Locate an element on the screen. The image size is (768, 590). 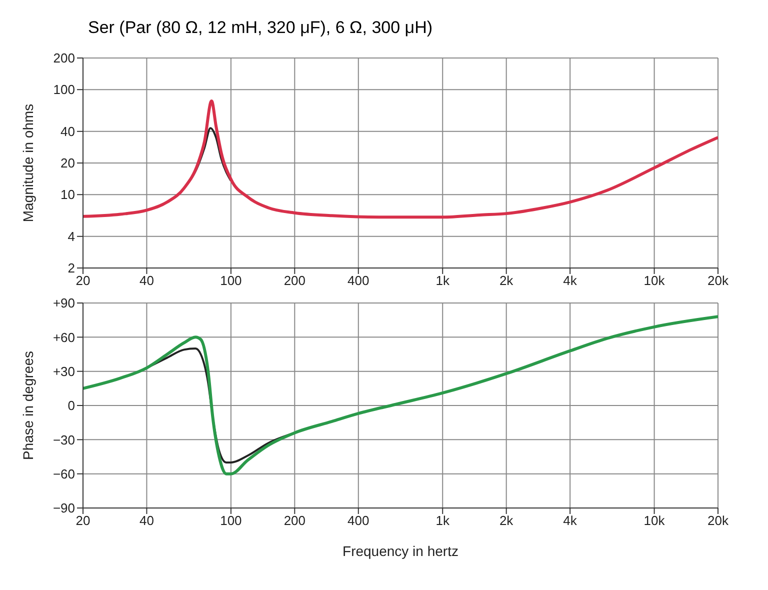
y-tick-label: +60 is located at coordinates (63, 337).